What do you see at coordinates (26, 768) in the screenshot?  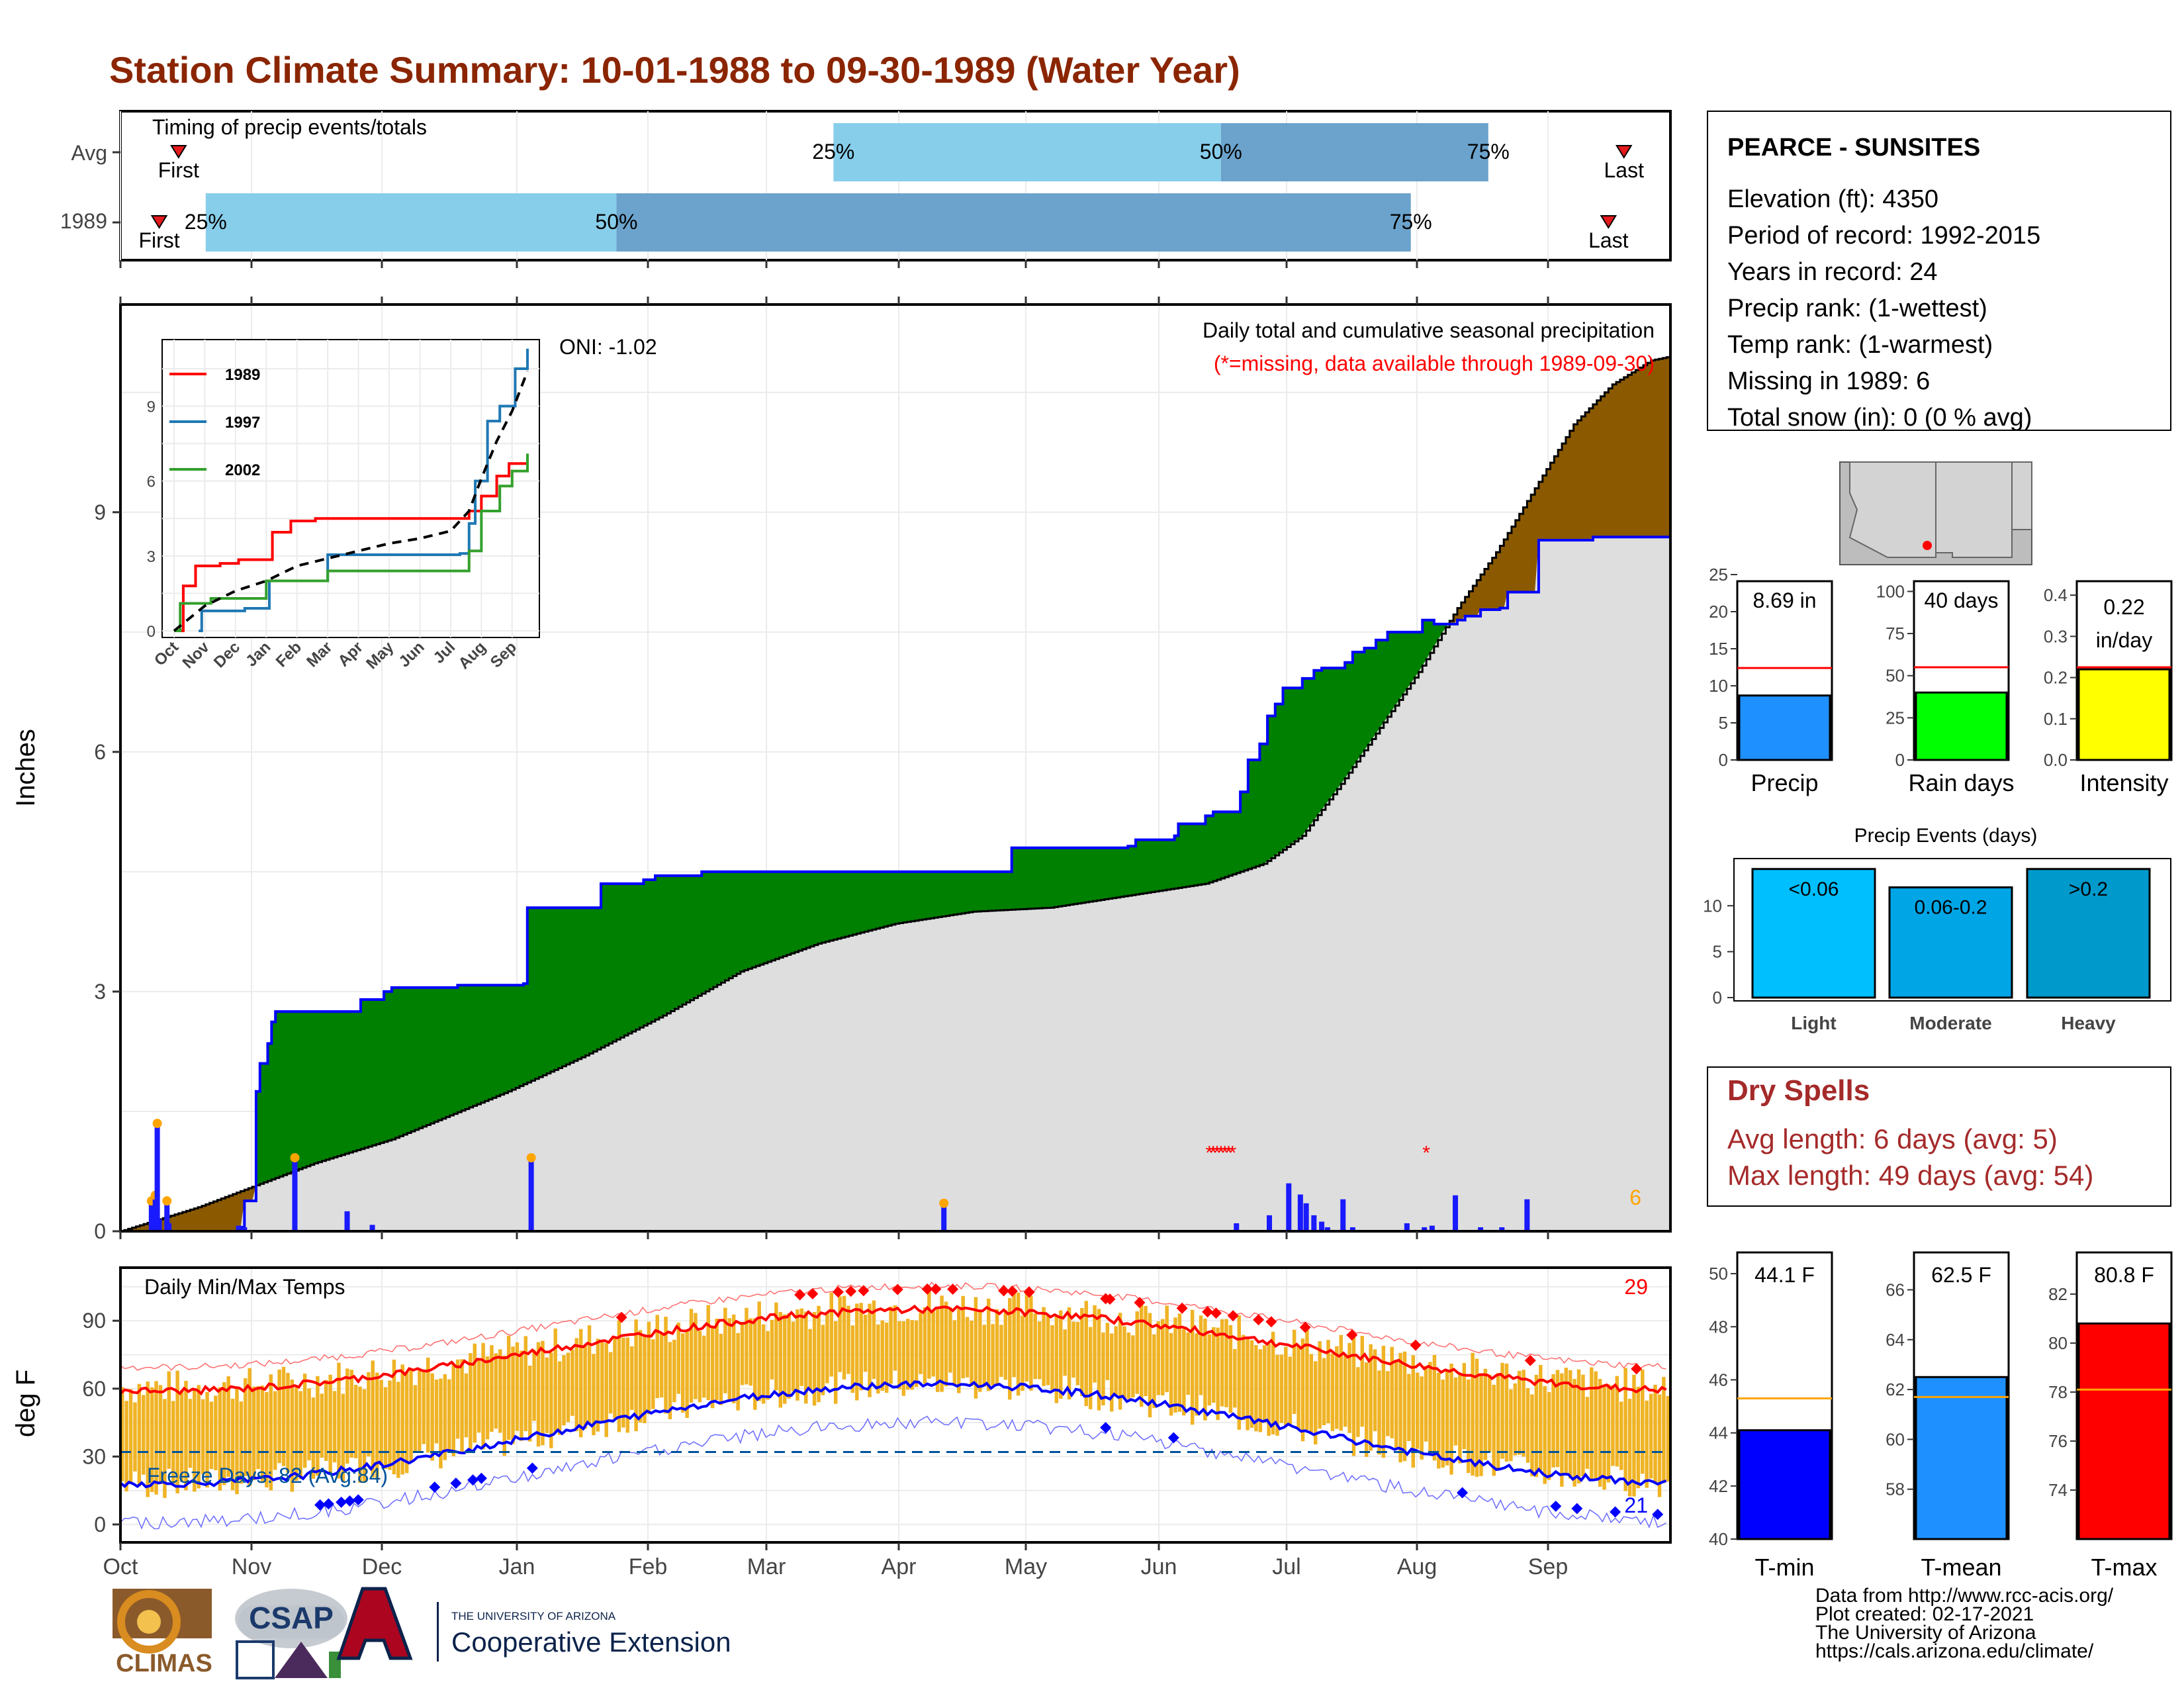 I see `precip-y-axis-label: Inches` at bounding box center [26, 768].